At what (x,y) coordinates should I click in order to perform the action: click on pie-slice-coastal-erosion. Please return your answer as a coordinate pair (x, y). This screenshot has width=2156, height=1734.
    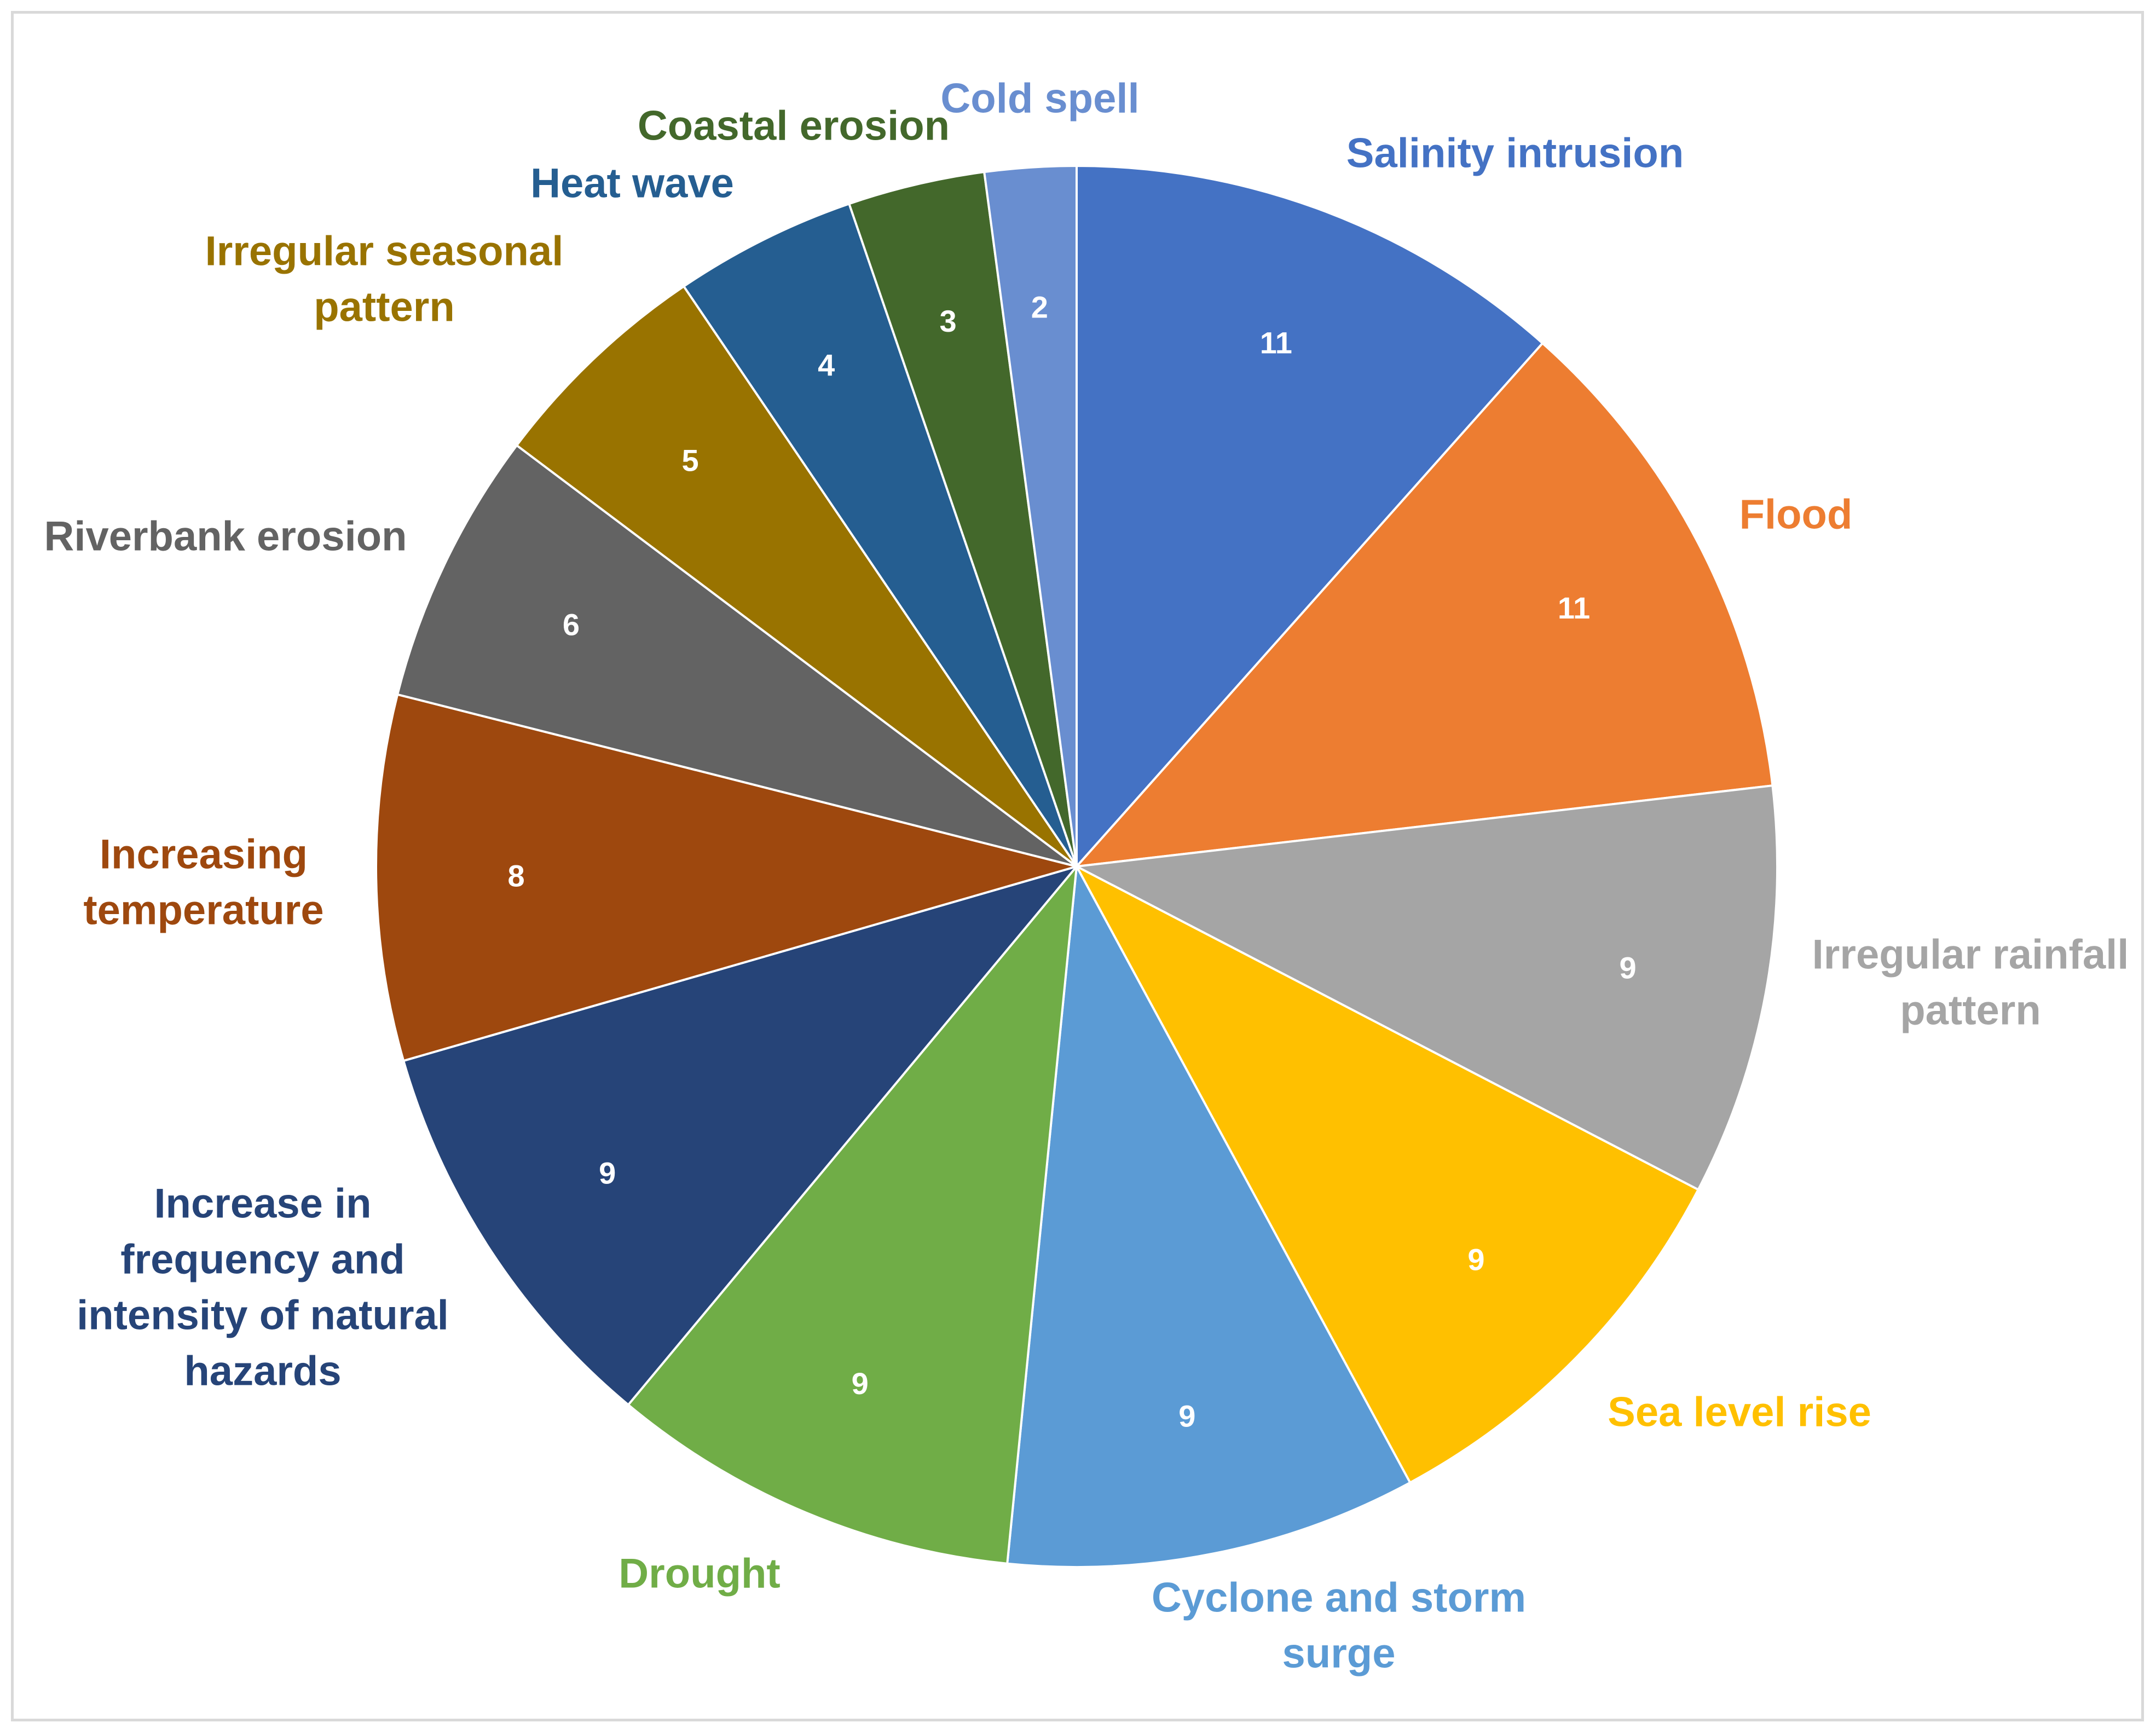
    Looking at the image, I should click on (962, 518).